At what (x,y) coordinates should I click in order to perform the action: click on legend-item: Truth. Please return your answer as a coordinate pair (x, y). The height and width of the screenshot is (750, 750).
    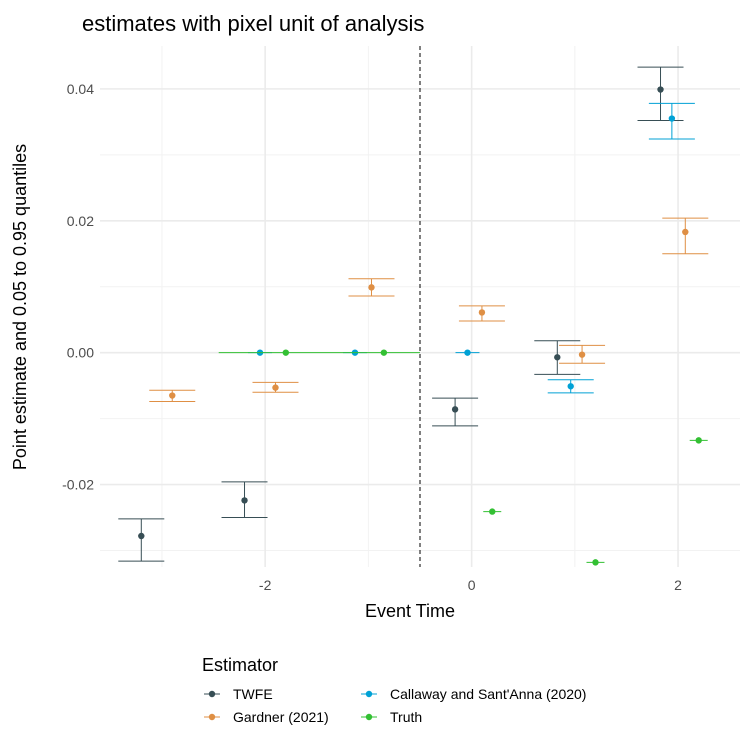
    Looking at the image, I should click on (391, 717).